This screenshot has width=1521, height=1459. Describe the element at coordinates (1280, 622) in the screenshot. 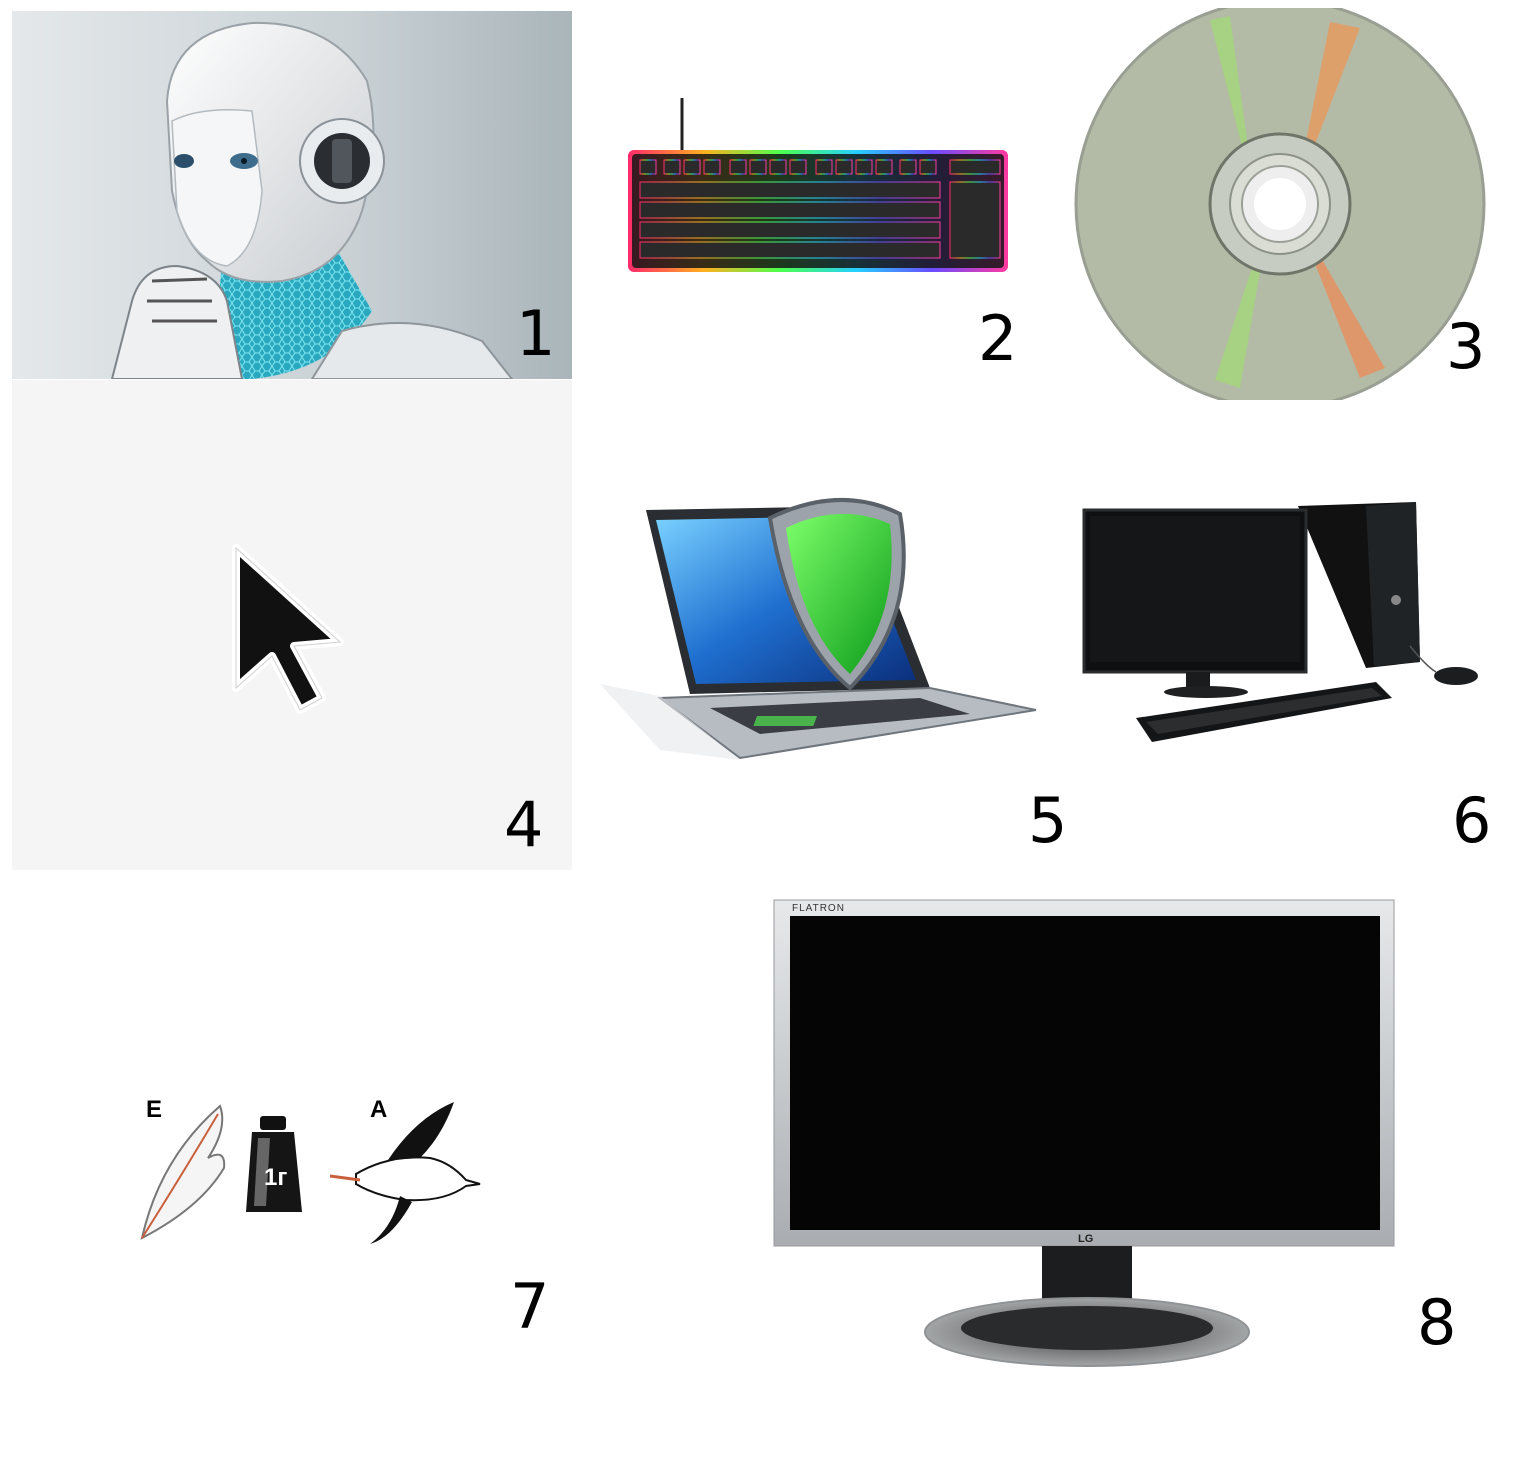

I see `desktop-computer-icon` at that location.